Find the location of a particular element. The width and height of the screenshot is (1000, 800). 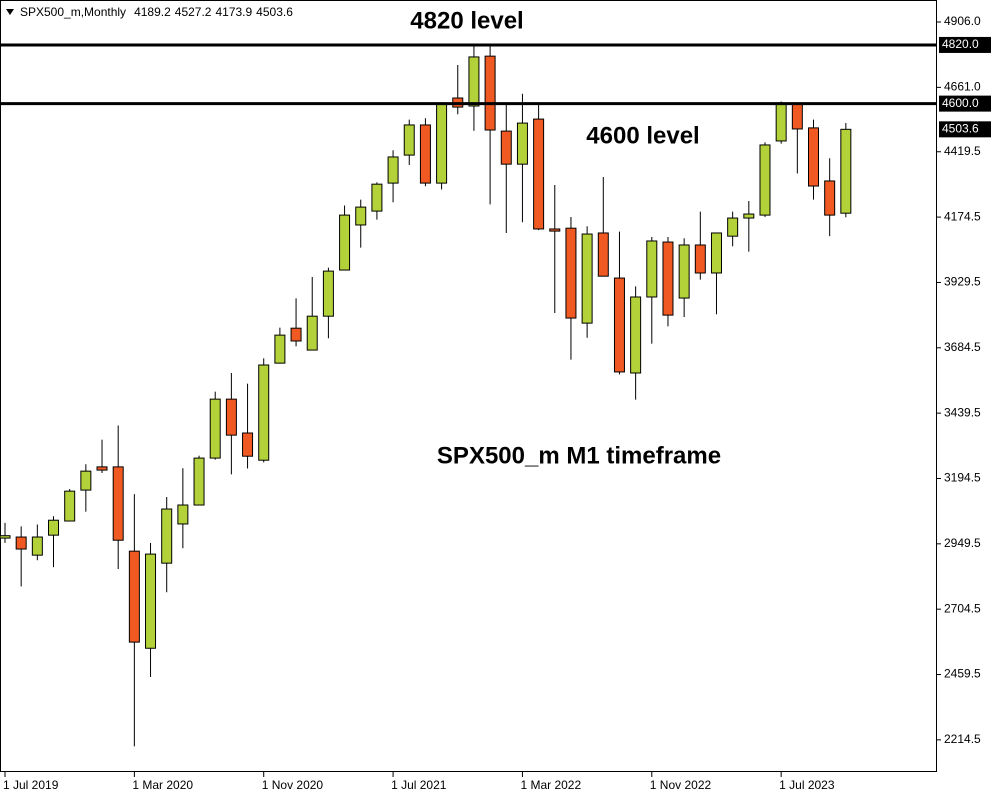

close-value: 4503.6 is located at coordinates (274, 12).